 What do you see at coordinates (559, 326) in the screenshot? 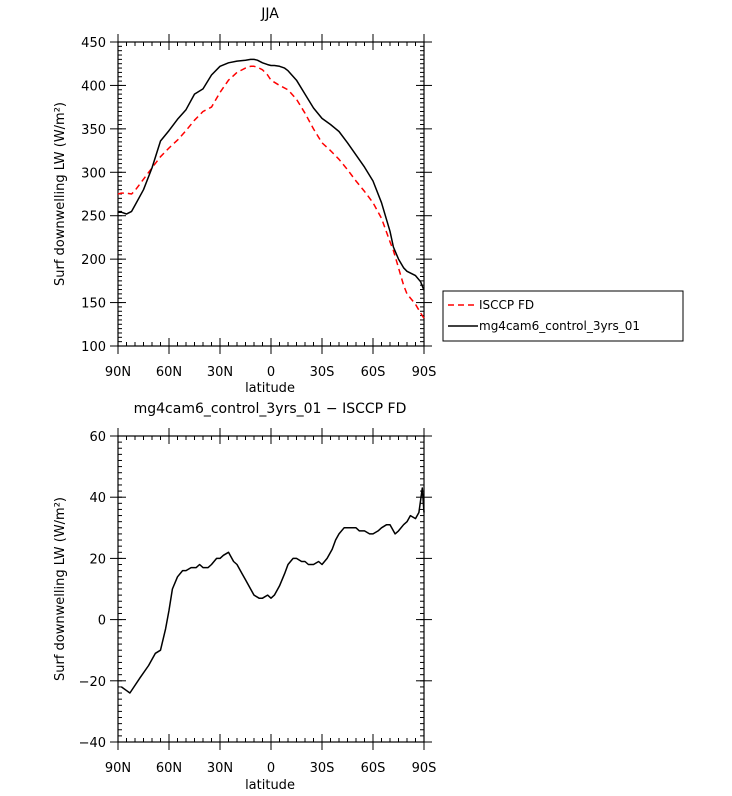
I see `legend-label-model: mg4cam6_control_3yrs_01` at bounding box center [559, 326].